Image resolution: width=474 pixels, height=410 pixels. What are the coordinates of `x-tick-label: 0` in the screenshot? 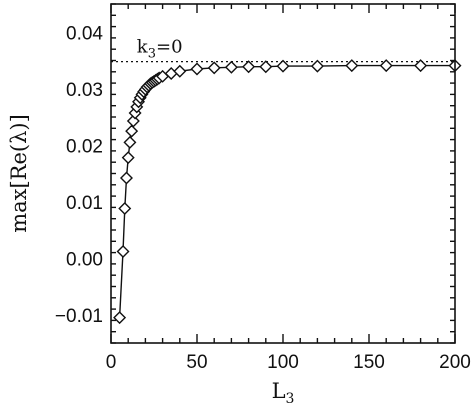 It's located at (111, 362).